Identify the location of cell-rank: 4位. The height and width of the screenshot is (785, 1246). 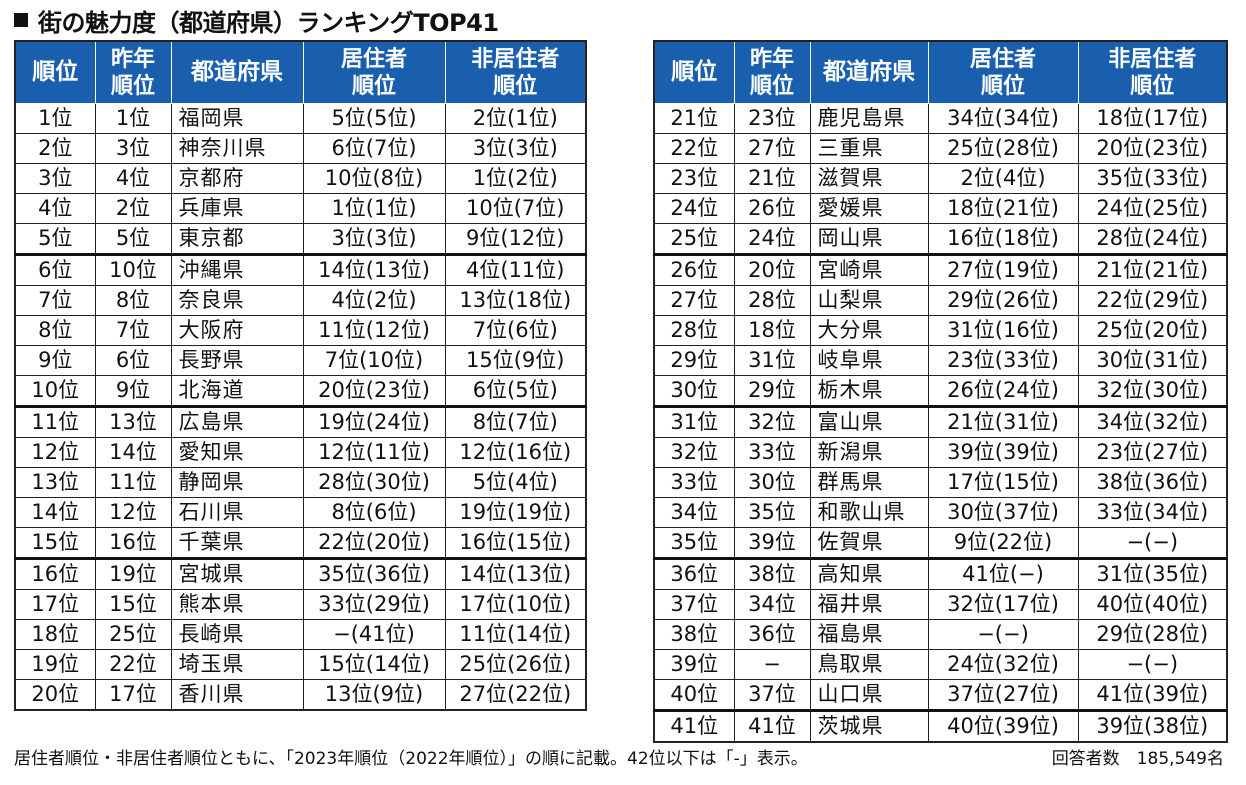
(55, 208).